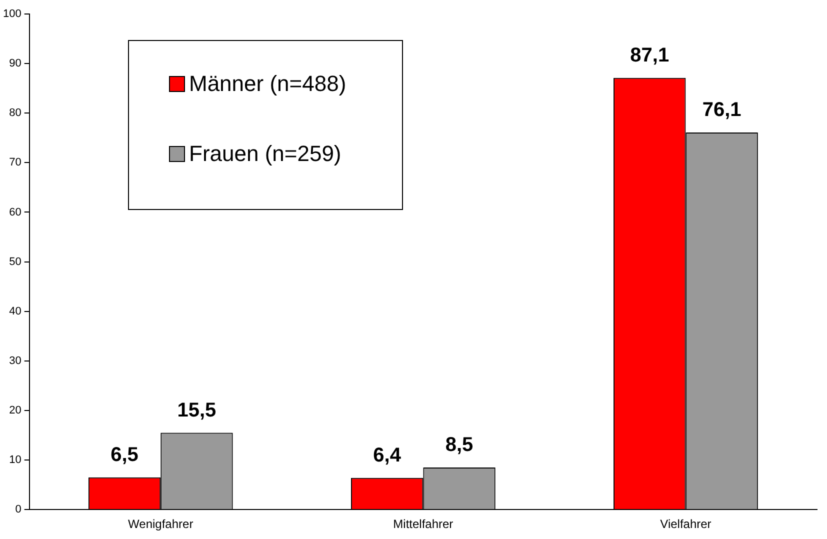  What do you see at coordinates (459, 445) in the screenshot?
I see `data-label: 8,5` at bounding box center [459, 445].